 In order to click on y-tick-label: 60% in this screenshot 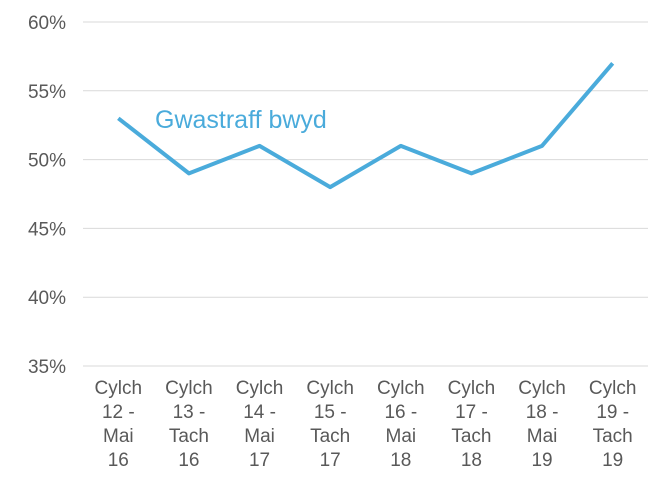, I will do `click(47, 23)`.